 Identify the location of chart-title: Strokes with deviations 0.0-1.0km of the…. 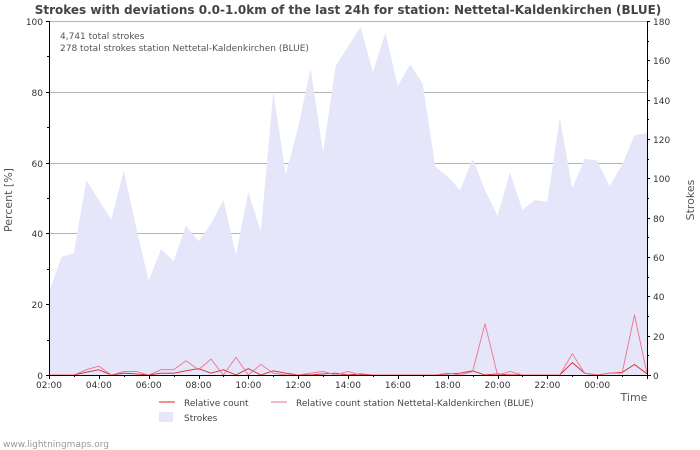
(348, 10).